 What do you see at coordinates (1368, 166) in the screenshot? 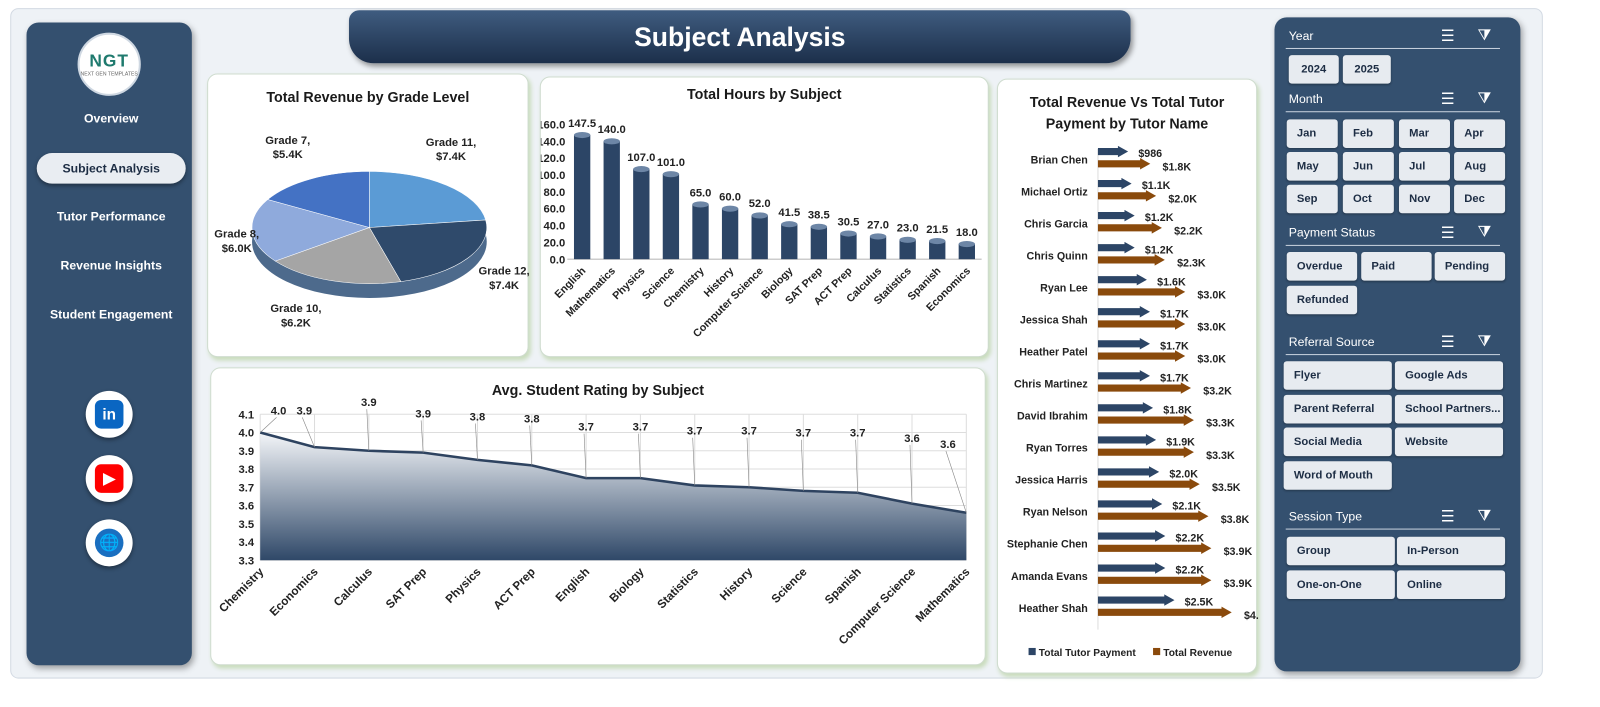
I see `month-option: Jun` at bounding box center [1368, 166].